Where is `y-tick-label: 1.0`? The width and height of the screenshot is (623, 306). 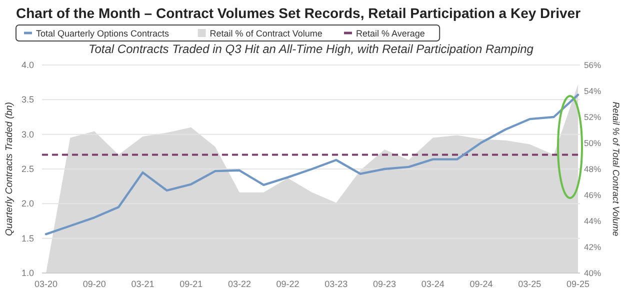
y-tick-label: 1.0 is located at coordinates (27, 273).